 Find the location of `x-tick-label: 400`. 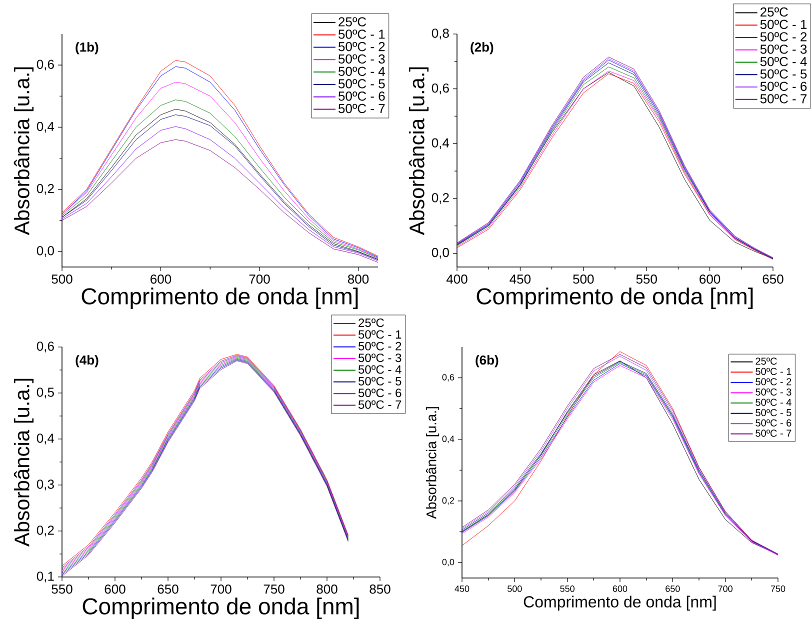

x-tick-label: 400 is located at coordinates (457, 279).